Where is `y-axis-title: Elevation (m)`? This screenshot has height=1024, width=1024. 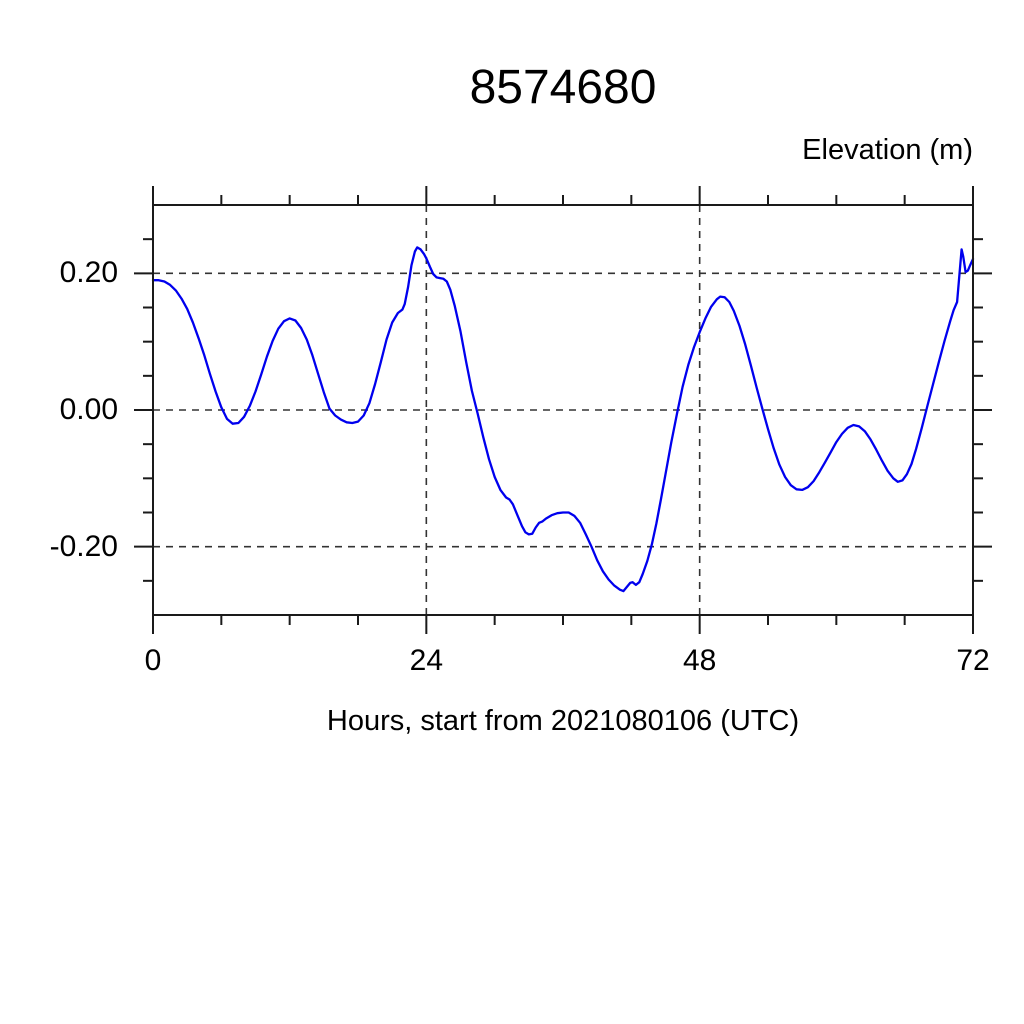
y-axis-title: Elevation (m) is located at coordinates (887, 150).